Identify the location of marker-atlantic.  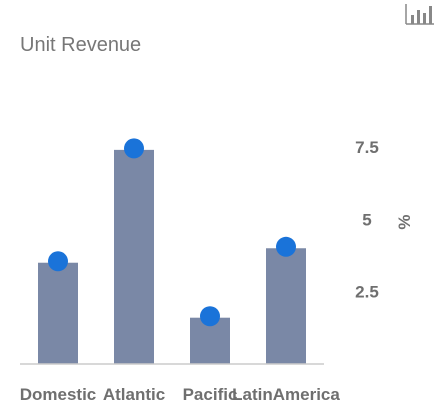
(134, 148).